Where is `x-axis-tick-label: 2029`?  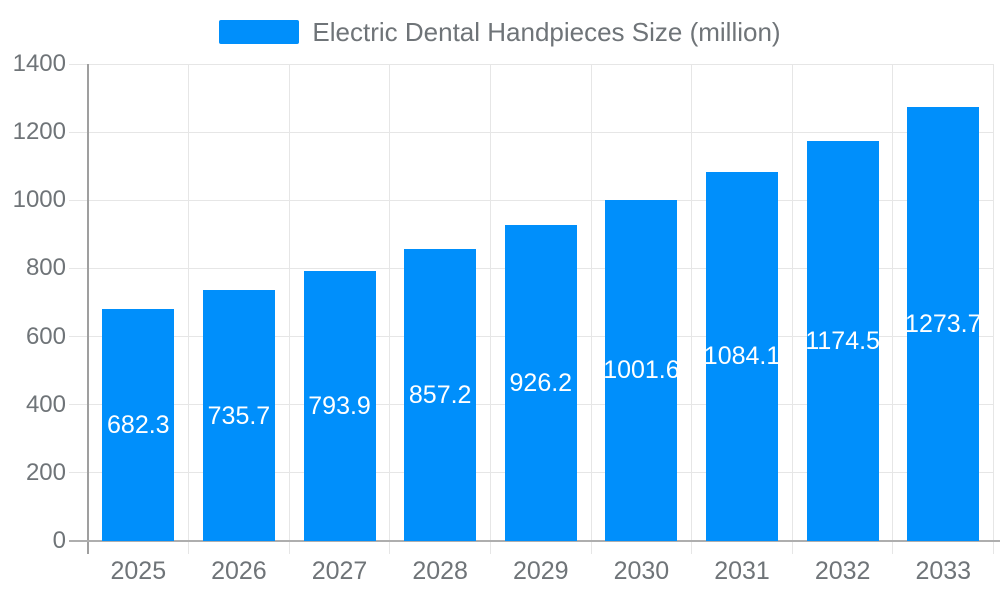 x-axis-tick-label: 2029 is located at coordinates (540, 571).